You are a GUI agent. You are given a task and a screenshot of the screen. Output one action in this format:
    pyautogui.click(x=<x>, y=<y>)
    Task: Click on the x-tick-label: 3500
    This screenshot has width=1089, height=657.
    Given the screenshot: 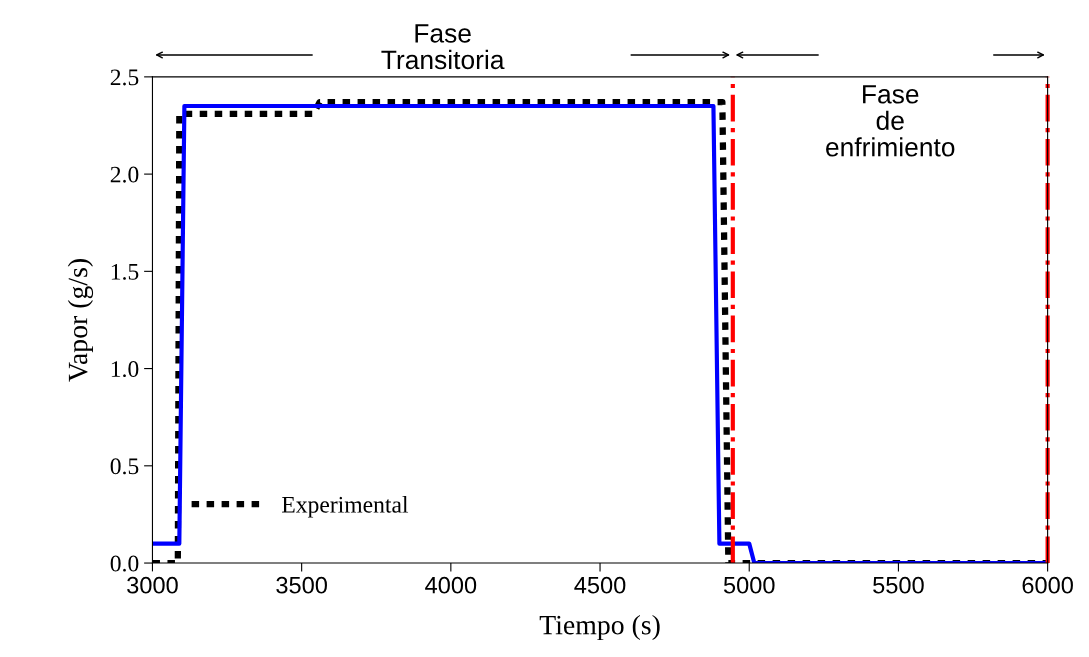 What is the action you would take?
    pyautogui.click(x=301, y=585)
    